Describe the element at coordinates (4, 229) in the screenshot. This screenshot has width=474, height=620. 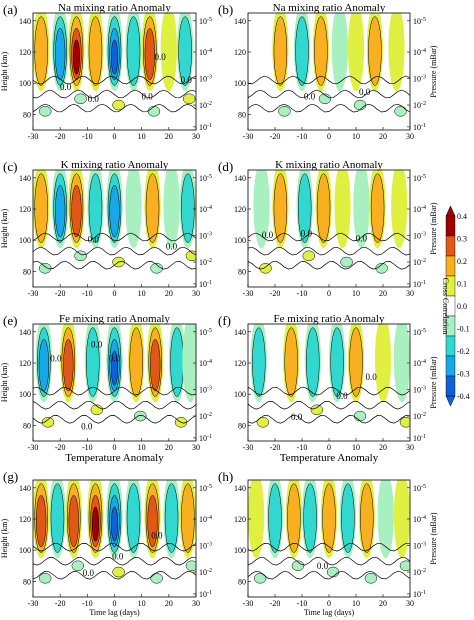
I see `y-axis-label: Height (km)` at that location.